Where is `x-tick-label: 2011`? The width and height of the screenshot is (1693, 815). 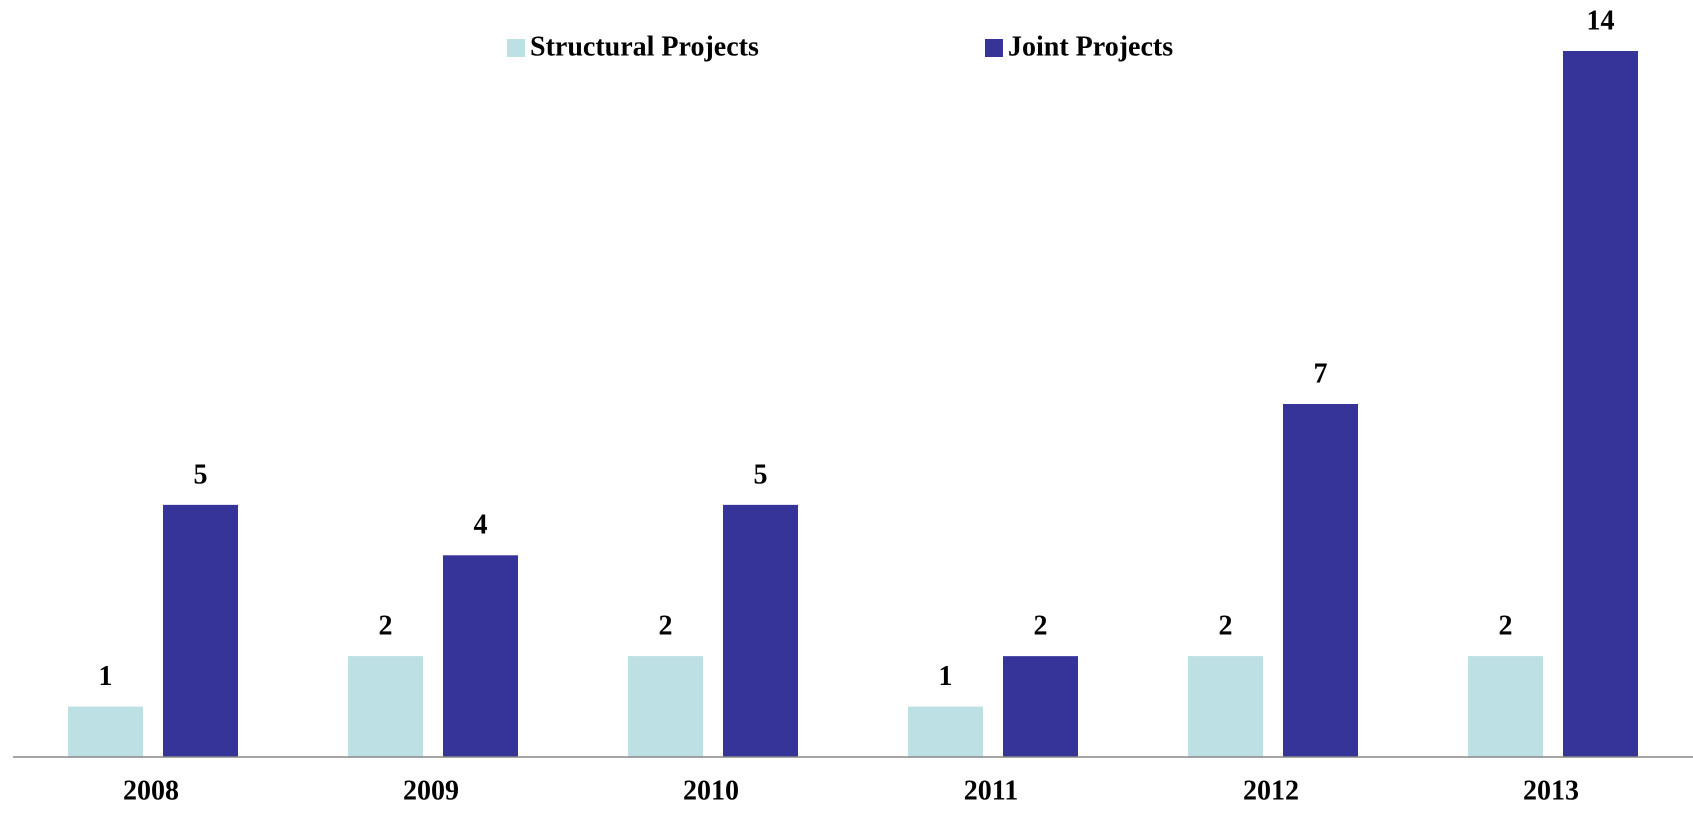 x-tick-label: 2011 is located at coordinates (991, 790).